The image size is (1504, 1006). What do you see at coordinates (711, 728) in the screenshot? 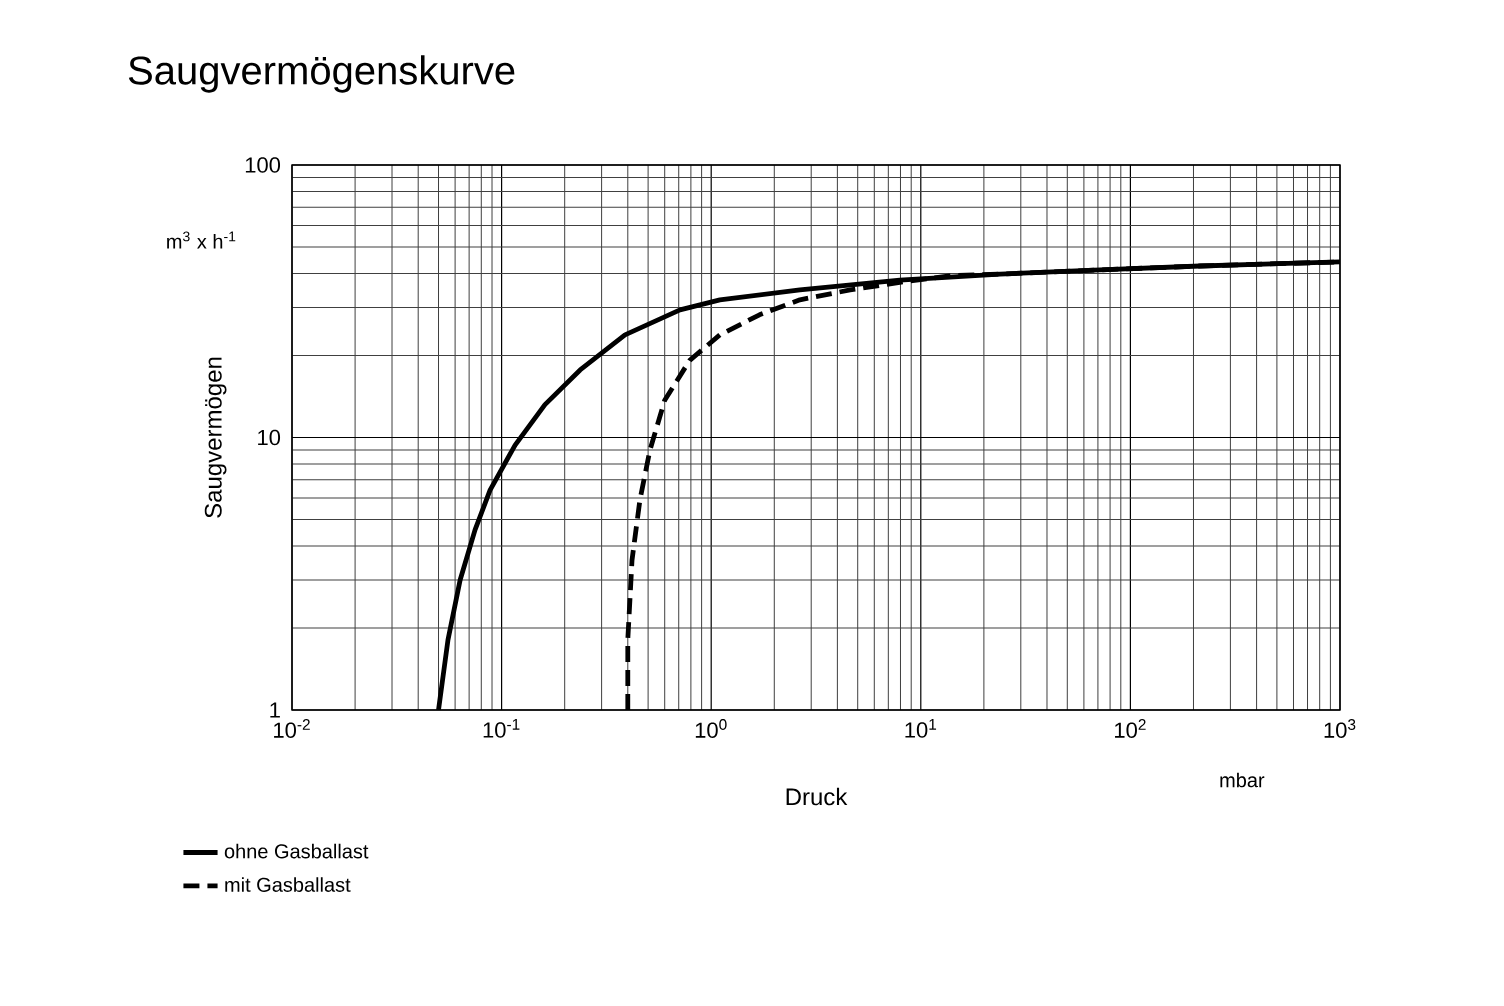
I see `x-tick-label: 10$^{0}$` at bounding box center [711, 728].